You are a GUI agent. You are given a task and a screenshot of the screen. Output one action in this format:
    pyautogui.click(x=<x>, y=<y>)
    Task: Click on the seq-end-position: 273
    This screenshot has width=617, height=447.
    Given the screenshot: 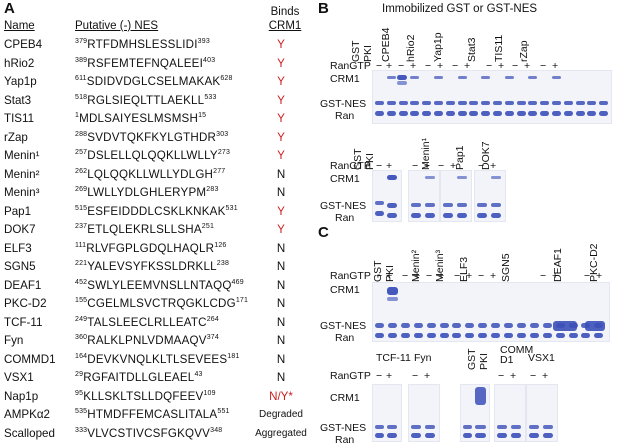 What is the action you would take?
    pyautogui.click(x=224, y=152)
    